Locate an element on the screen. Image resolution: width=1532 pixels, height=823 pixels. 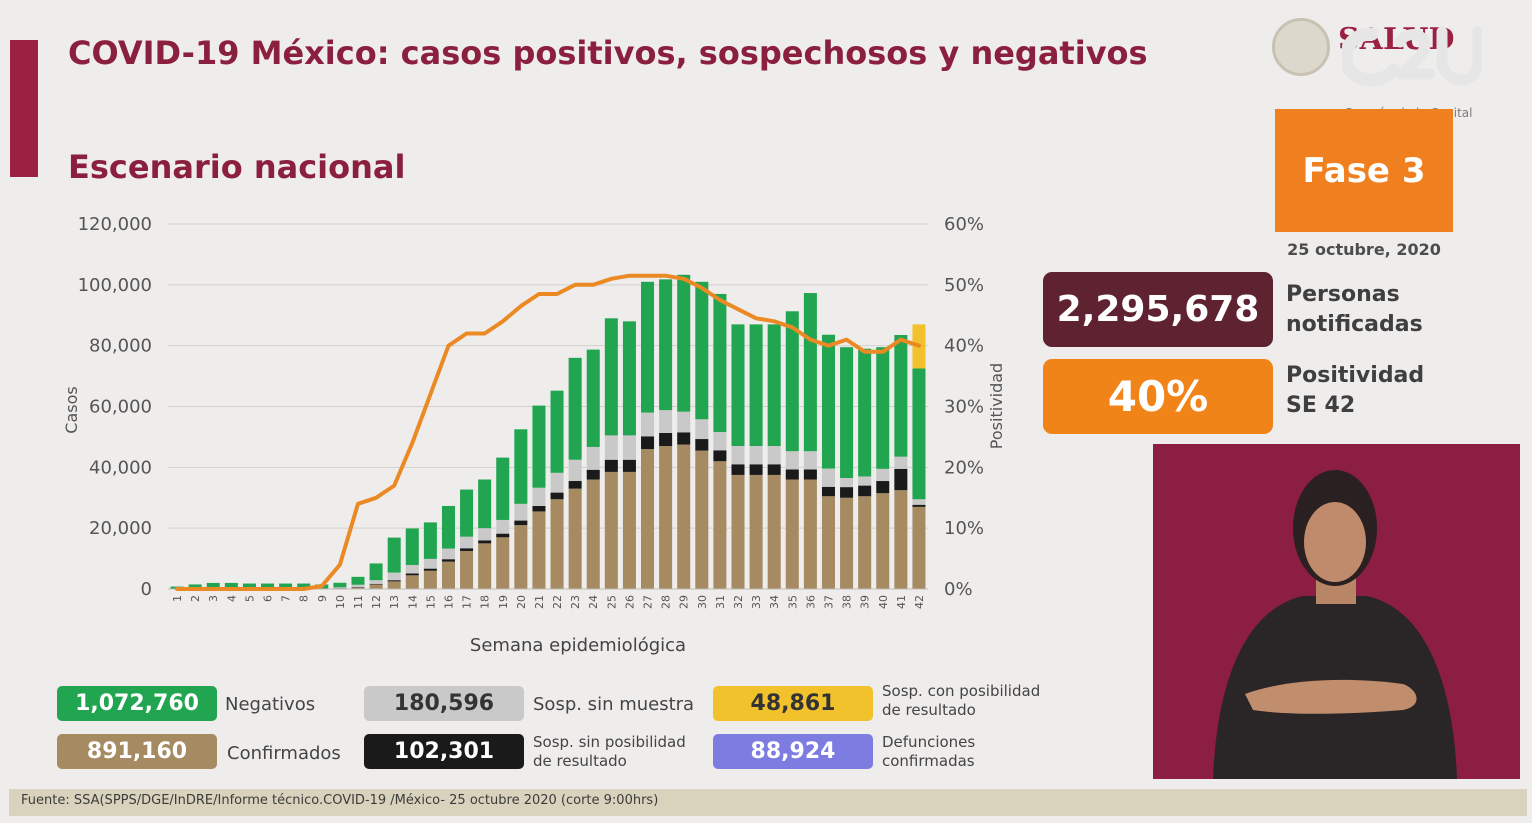
negativos-legend-label: Negativos is located at coordinates (270, 704).